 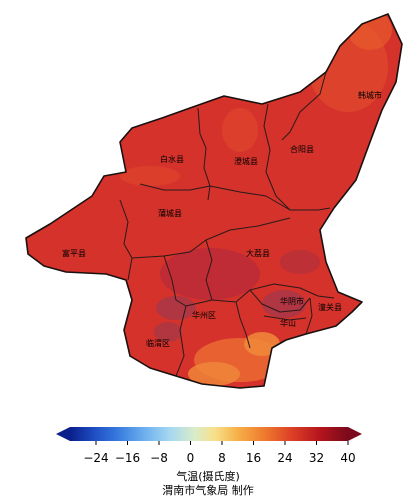 I want to click on border-heyang-hancheng, so click(x=304, y=106).